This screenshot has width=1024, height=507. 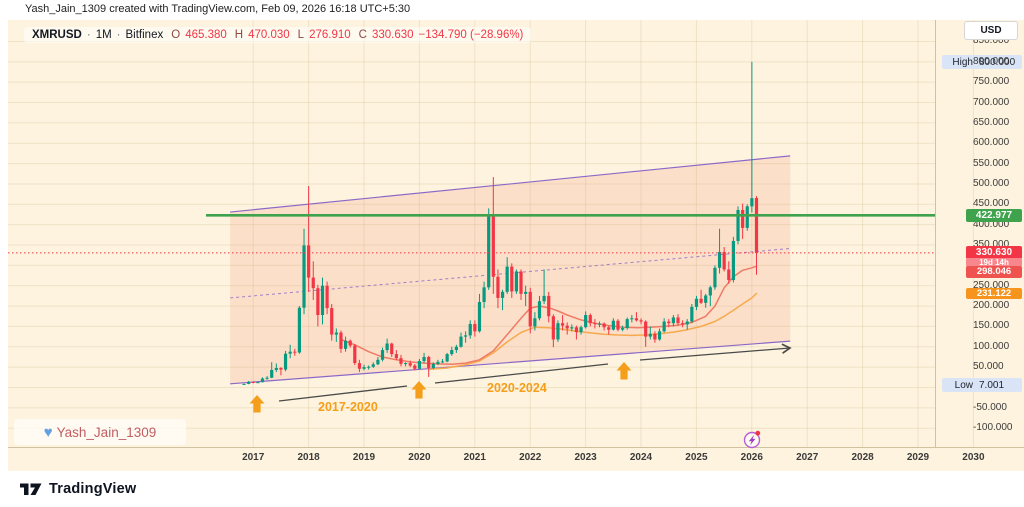 What do you see at coordinates (991, 30) in the screenshot?
I see `currency-toggle-button: USD` at bounding box center [991, 30].